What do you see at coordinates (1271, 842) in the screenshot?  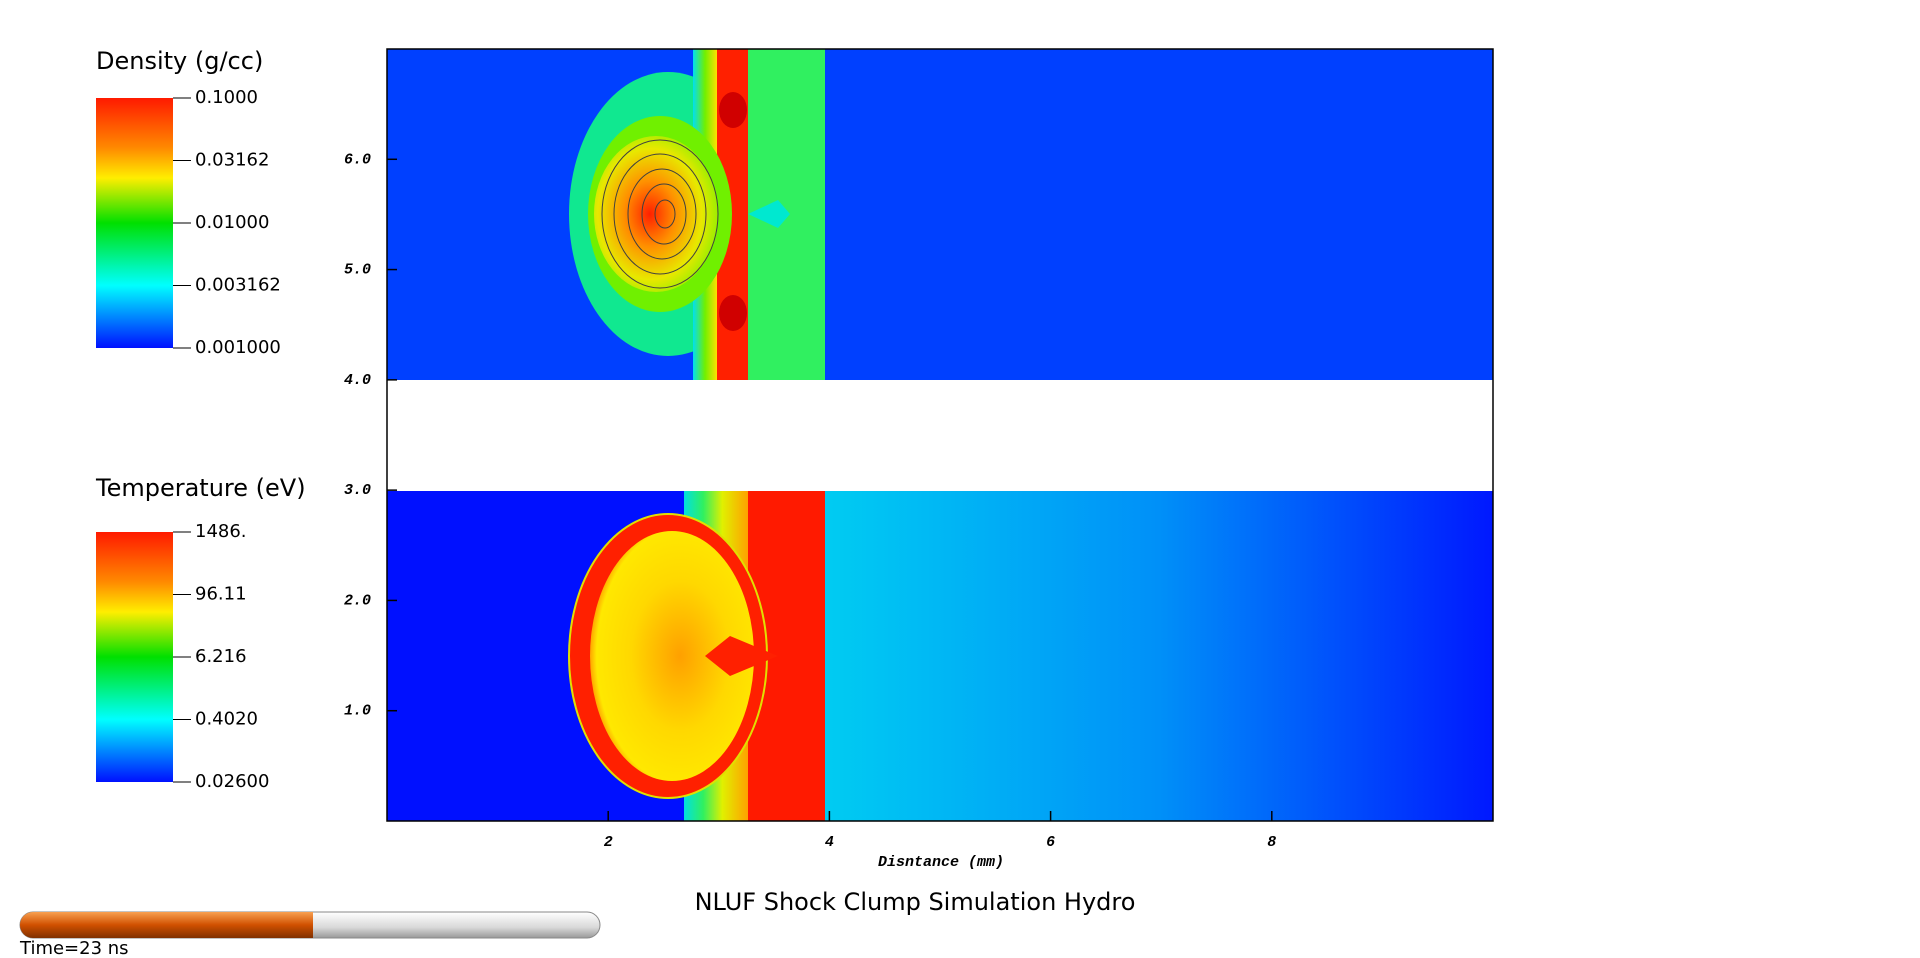 I see `x-tick-label: 8` at bounding box center [1271, 842].